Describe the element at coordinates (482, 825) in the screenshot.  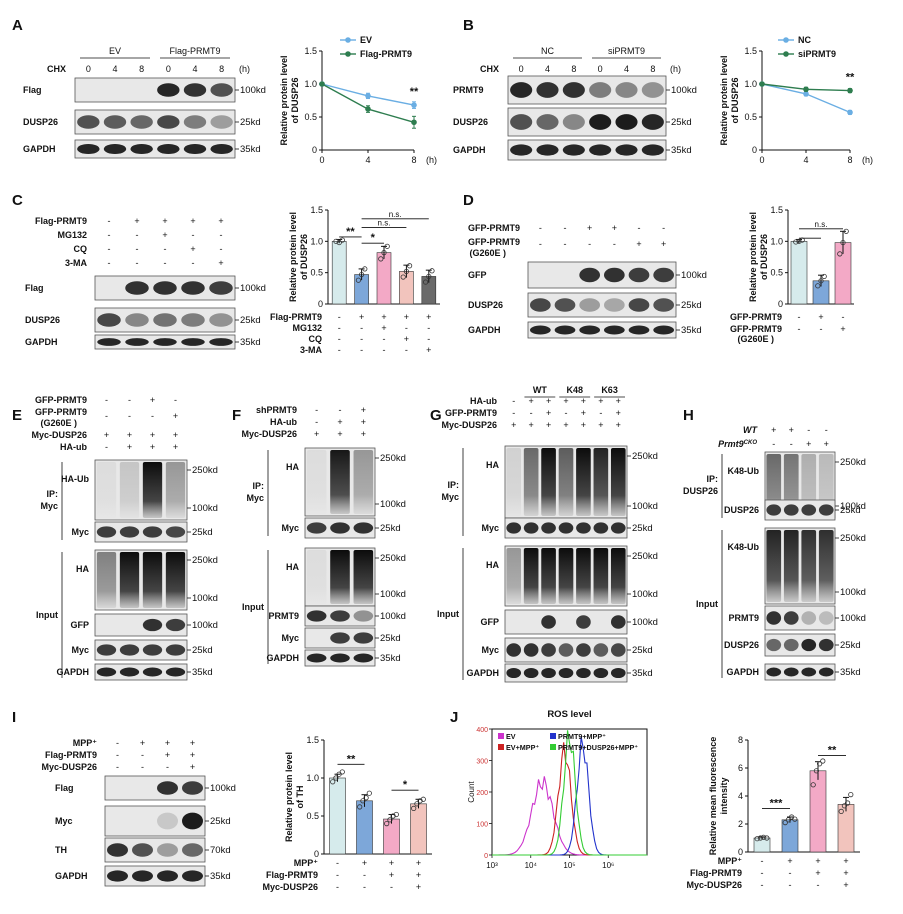
I see `y-tick-label: 100` at that location.